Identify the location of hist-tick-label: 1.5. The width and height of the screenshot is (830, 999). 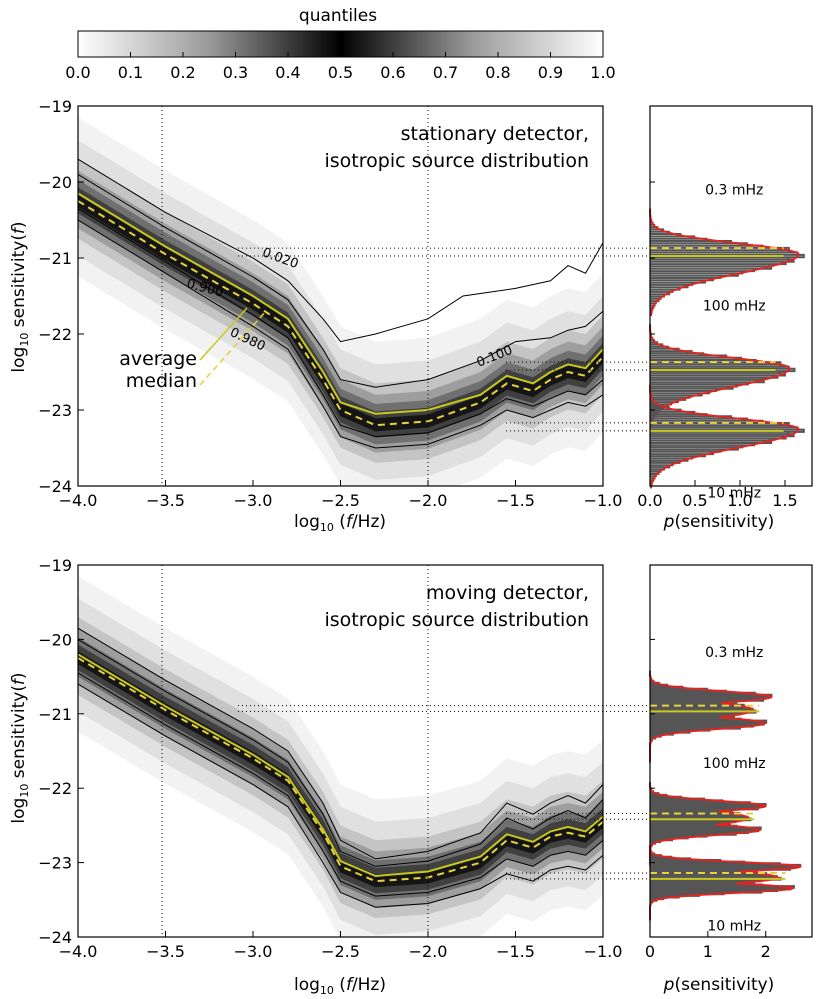
(784, 500).